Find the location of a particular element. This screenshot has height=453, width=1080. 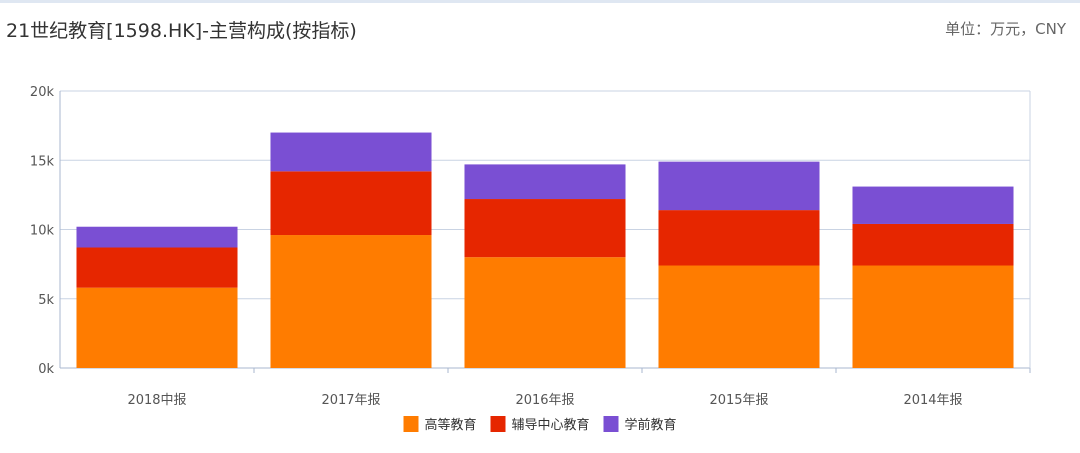

y-tick-label: 5k is located at coordinates (46, 300).